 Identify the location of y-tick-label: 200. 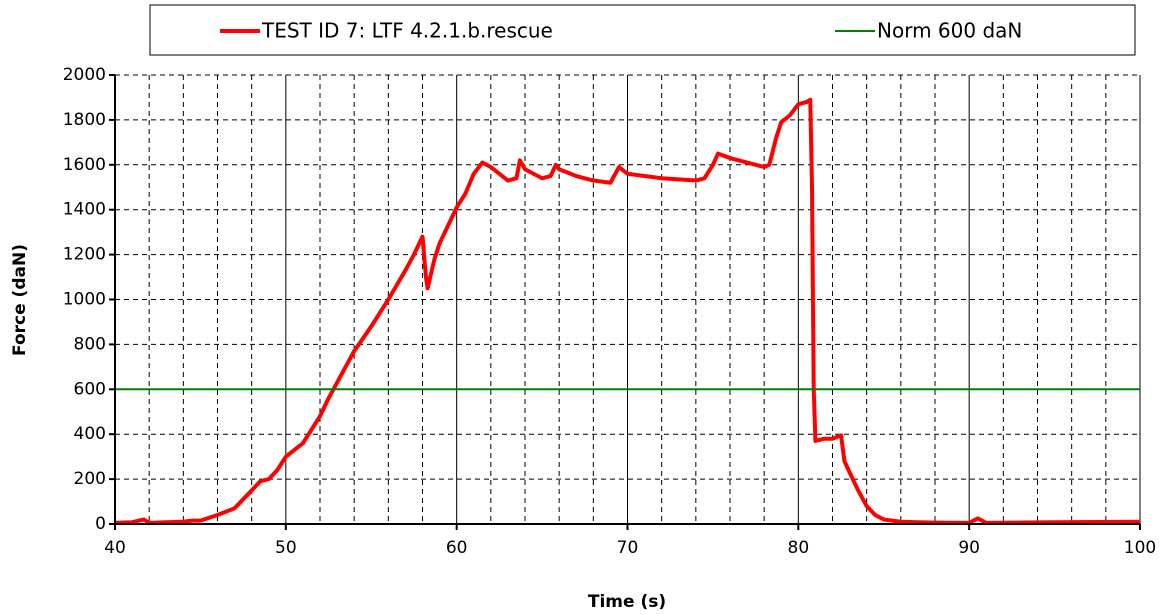
(90, 479).